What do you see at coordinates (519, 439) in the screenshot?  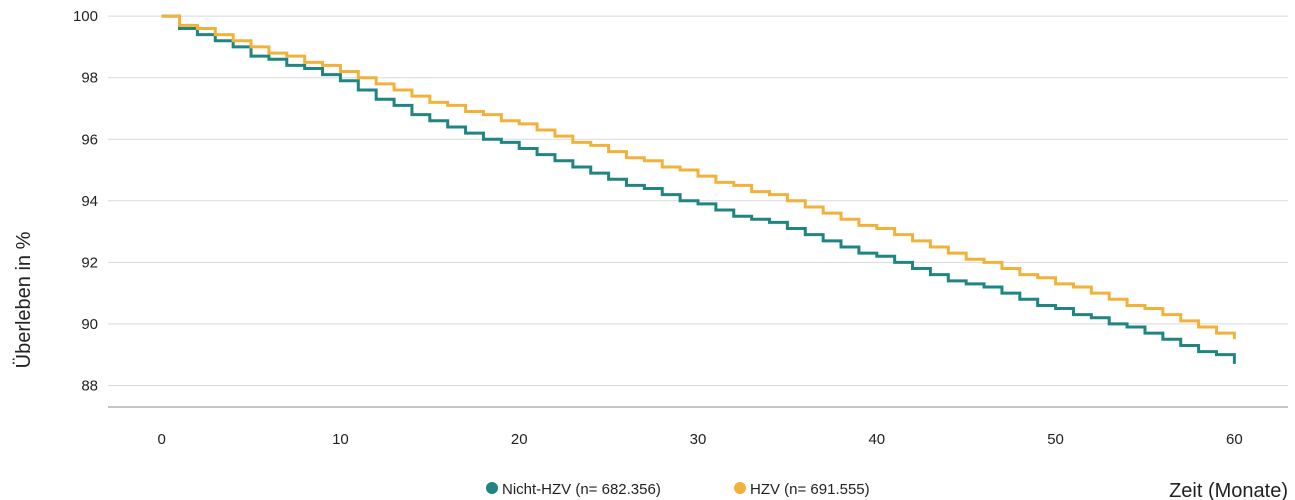 I see `x-tick-label: 20` at bounding box center [519, 439].